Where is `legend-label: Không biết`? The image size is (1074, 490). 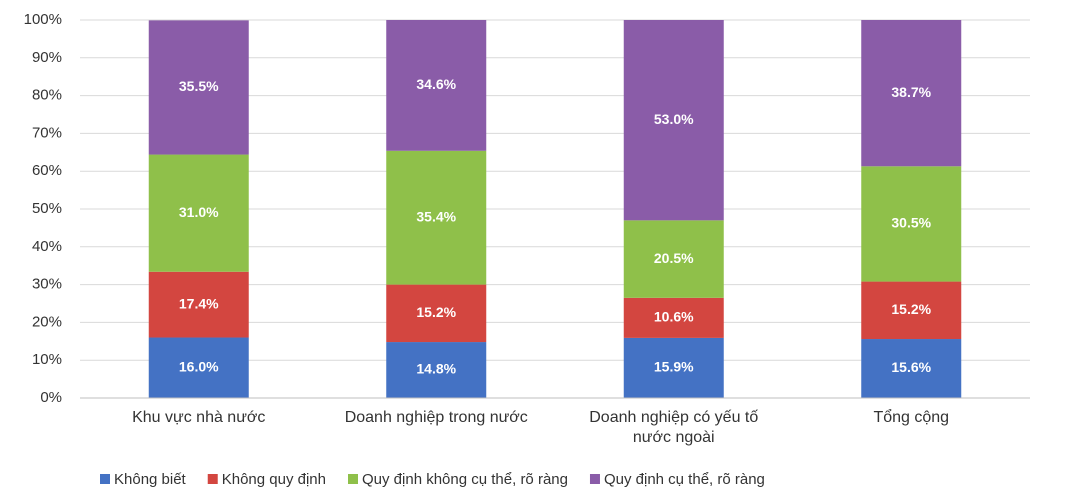
legend-label: Không biết is located at coordinates (150, 479).